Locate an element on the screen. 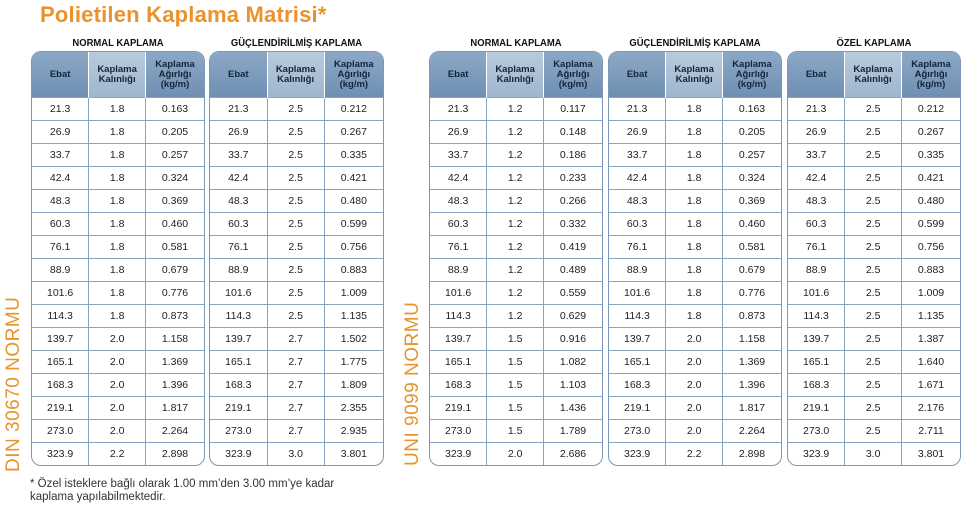  cell-kalinlik: 2.0 is located at coordinates (117, 408).